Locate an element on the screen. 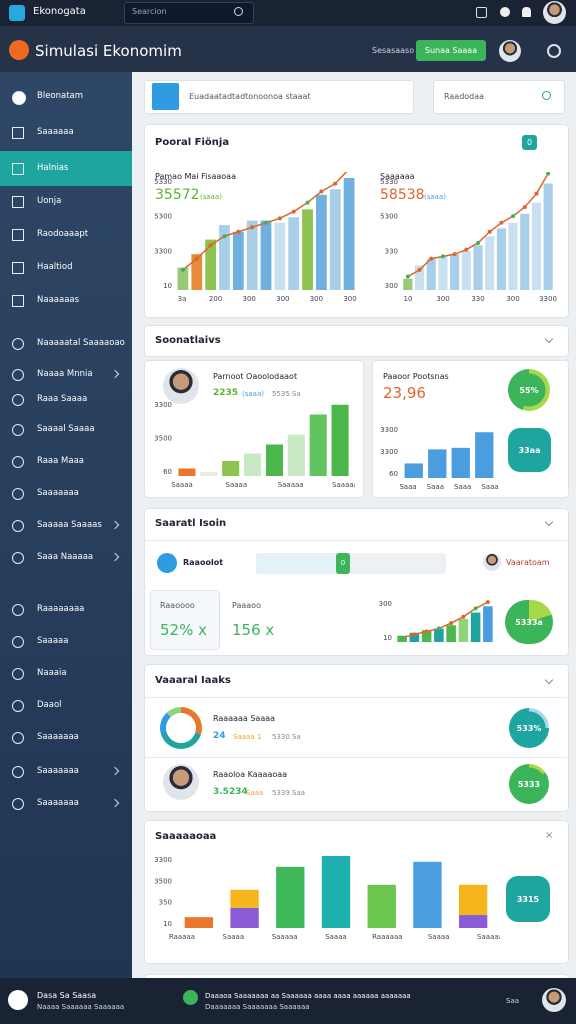  row-extra: 5339 Saa is located at coordinates (289, 793).